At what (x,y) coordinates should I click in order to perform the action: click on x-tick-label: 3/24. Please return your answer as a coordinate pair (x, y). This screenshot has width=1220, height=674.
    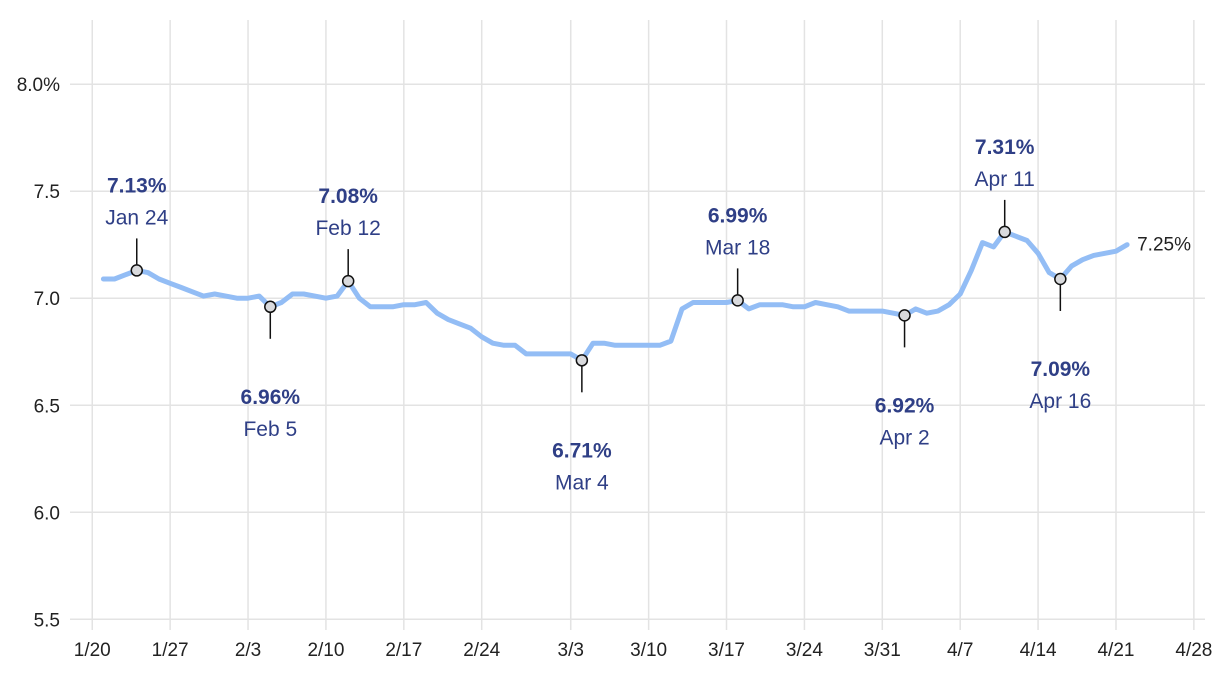
    Looking at the image, I should click on (804, 650).